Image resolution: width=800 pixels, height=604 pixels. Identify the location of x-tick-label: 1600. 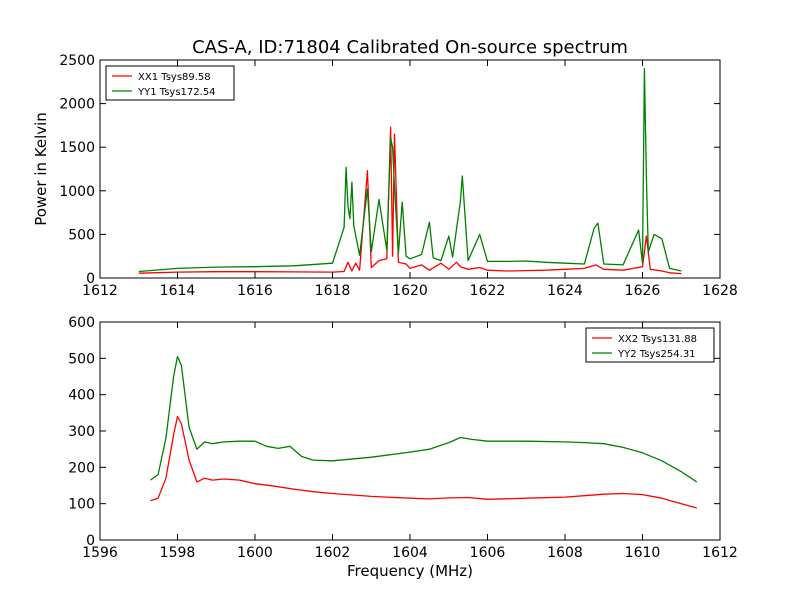
(255, 553).